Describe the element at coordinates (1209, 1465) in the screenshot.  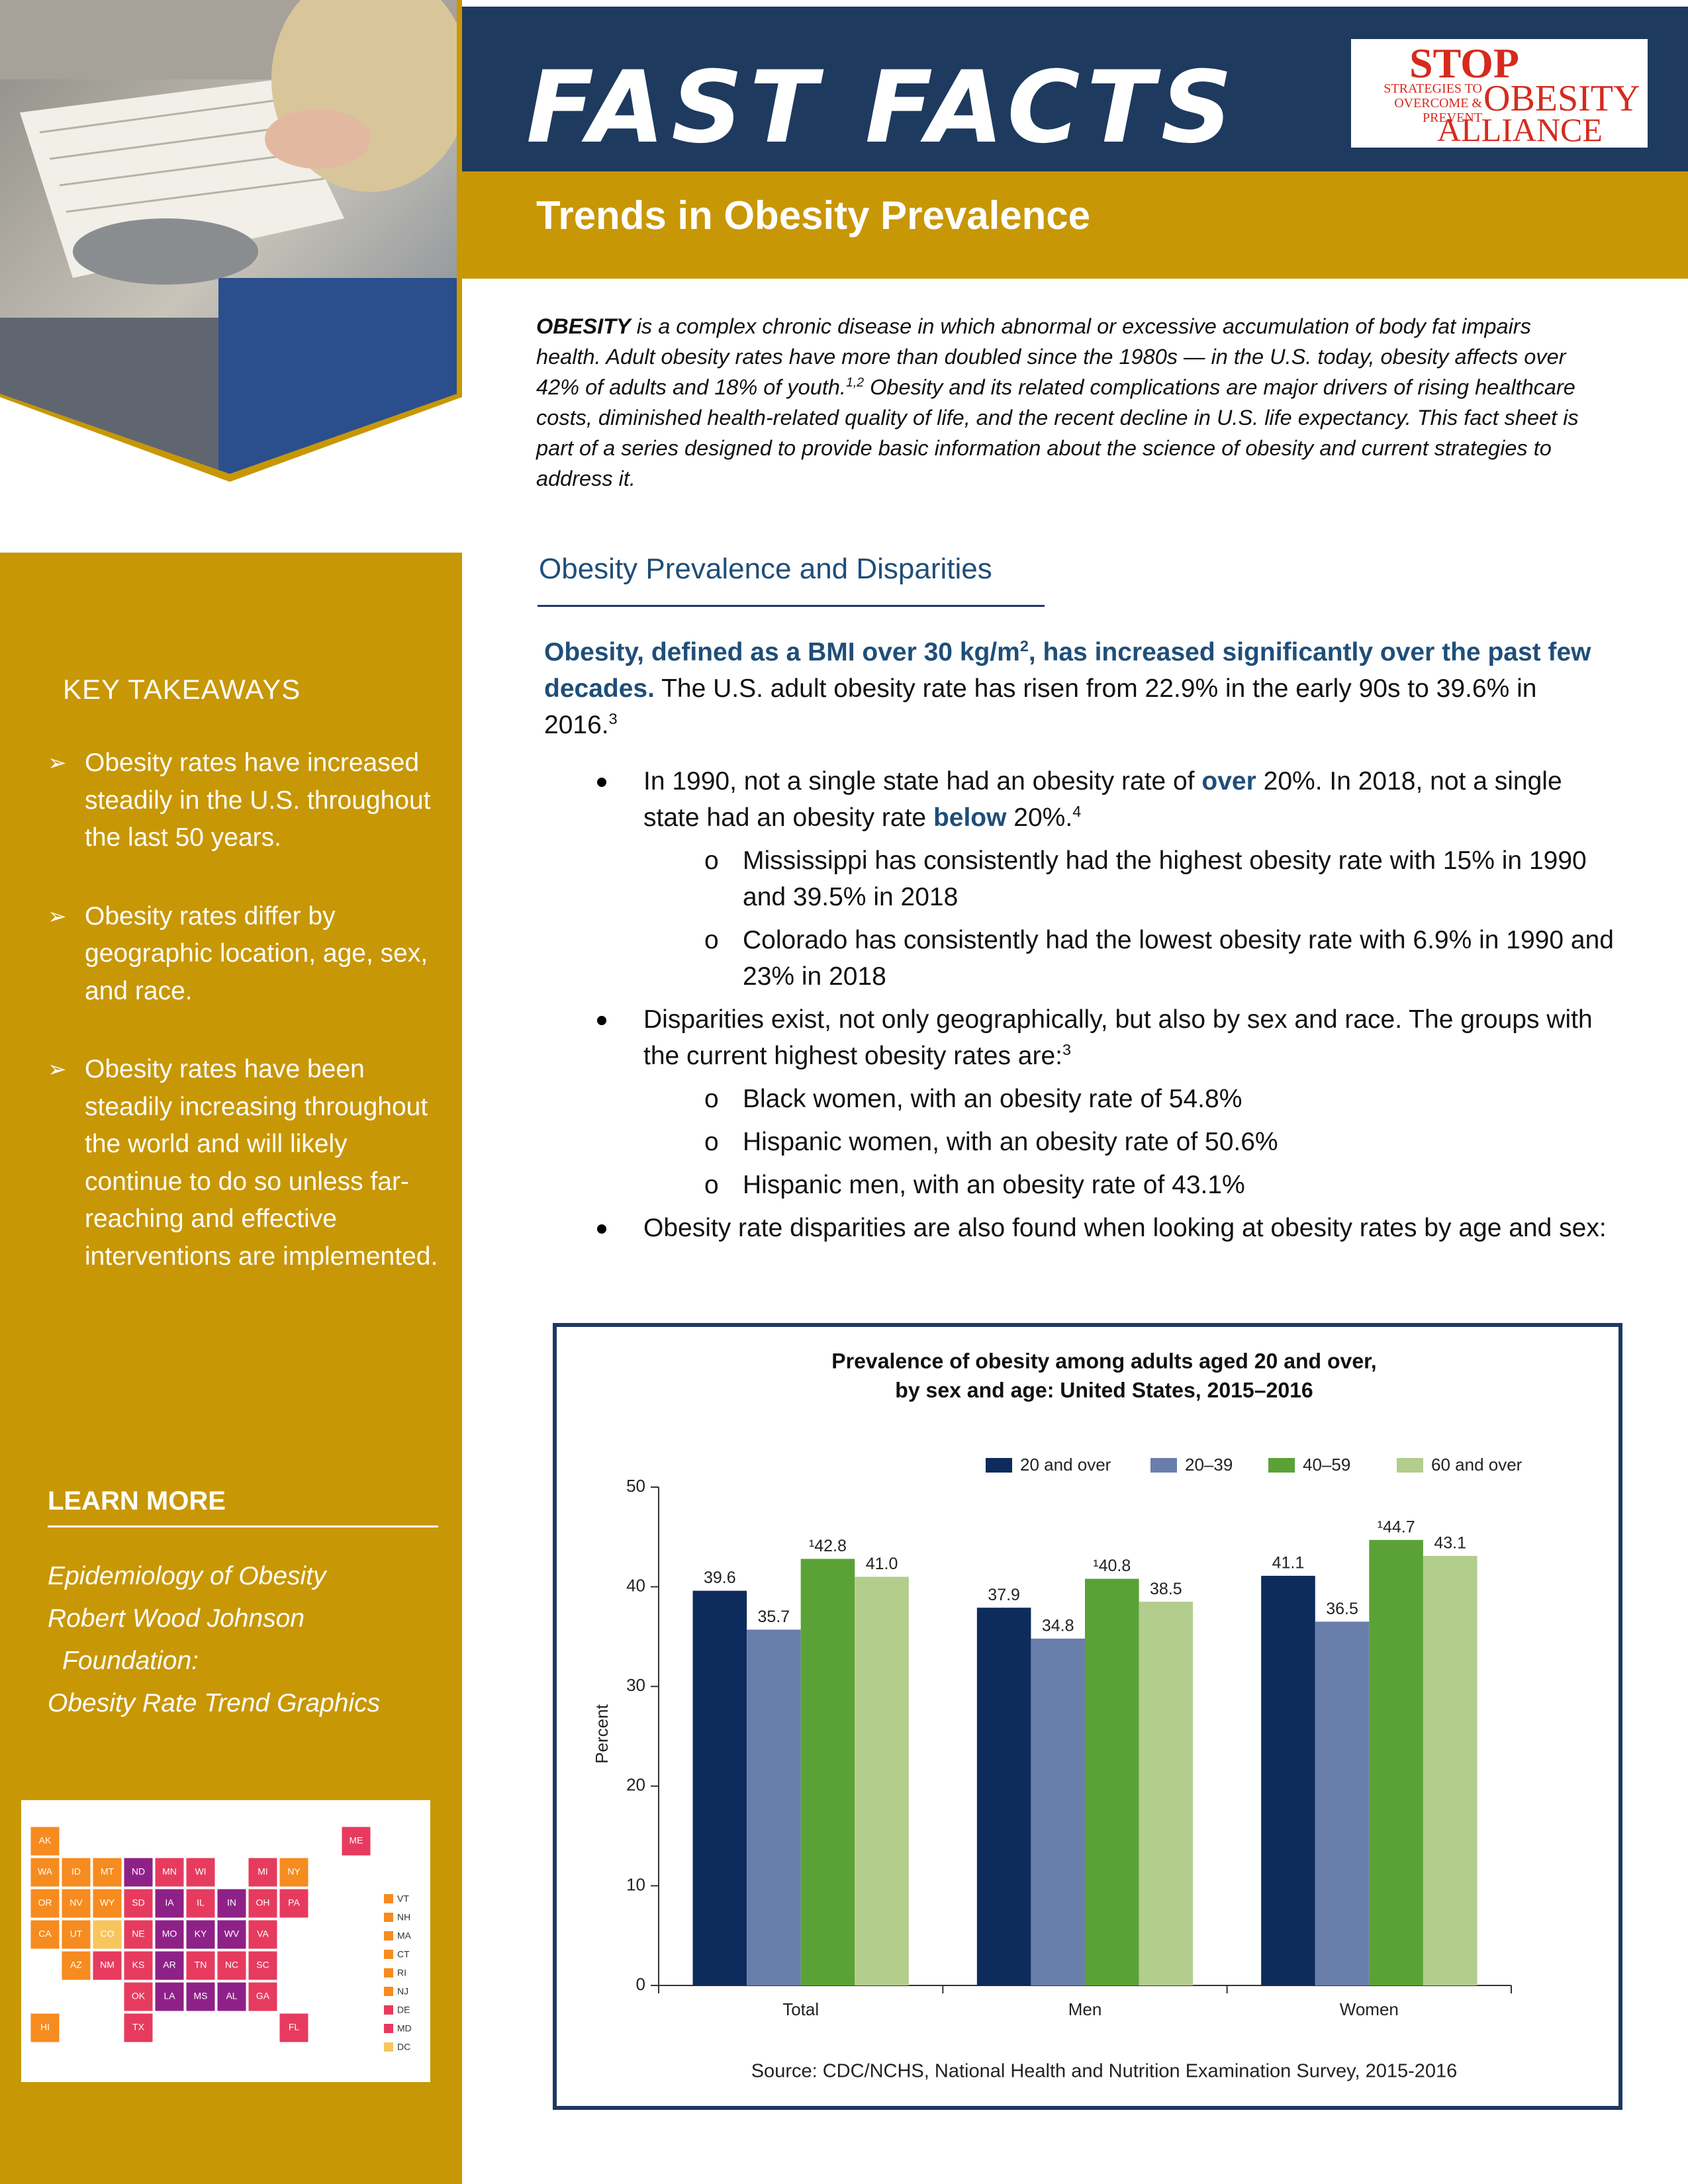
I see `legend-label: 20–39` at that location.